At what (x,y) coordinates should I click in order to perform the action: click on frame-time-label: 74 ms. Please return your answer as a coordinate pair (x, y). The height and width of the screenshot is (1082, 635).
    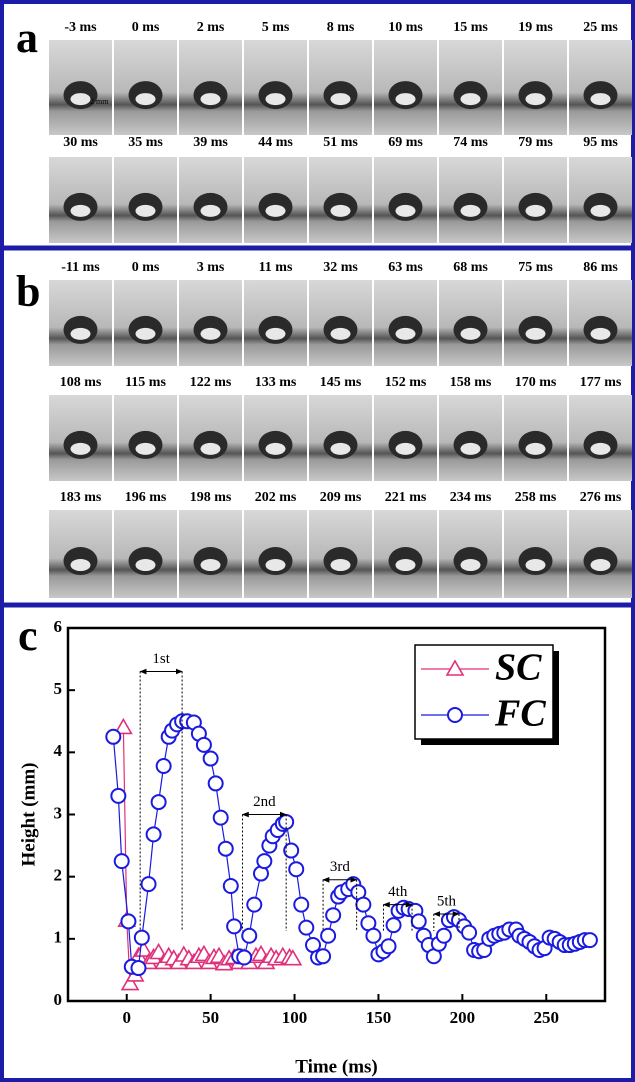
    Looking at the image, I should click on (470, 142).